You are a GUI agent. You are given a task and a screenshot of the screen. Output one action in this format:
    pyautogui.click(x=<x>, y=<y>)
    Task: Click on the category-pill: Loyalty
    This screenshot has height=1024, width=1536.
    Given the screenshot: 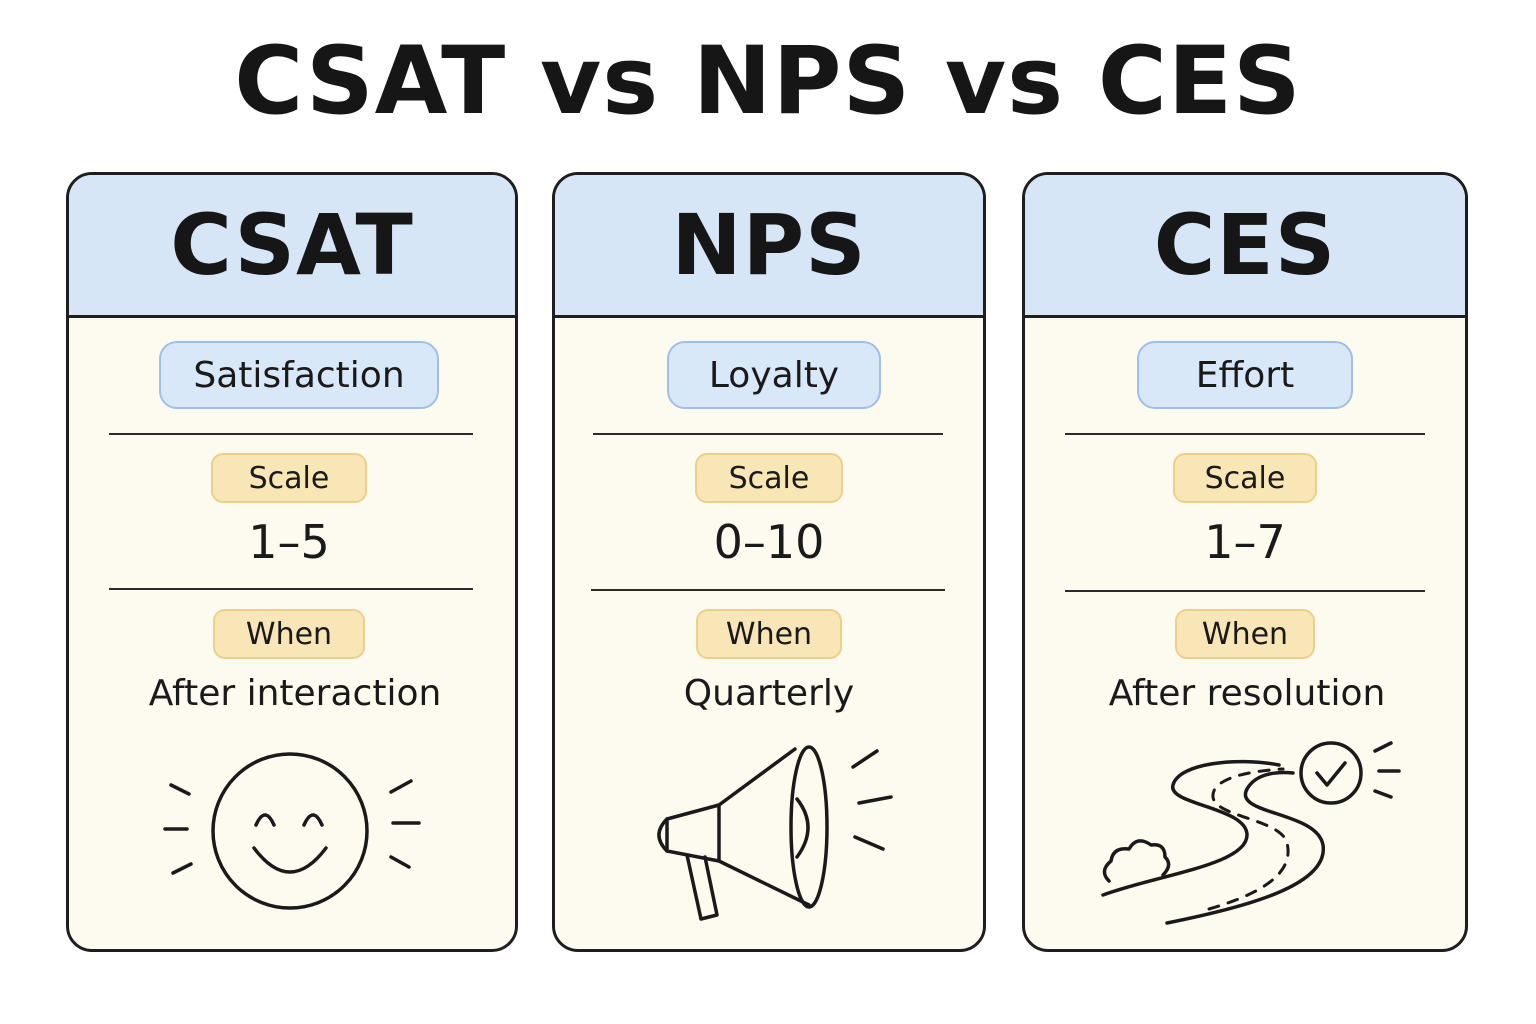 What is the action you would take?
    pyautogui.click(x=774, y=375)
    